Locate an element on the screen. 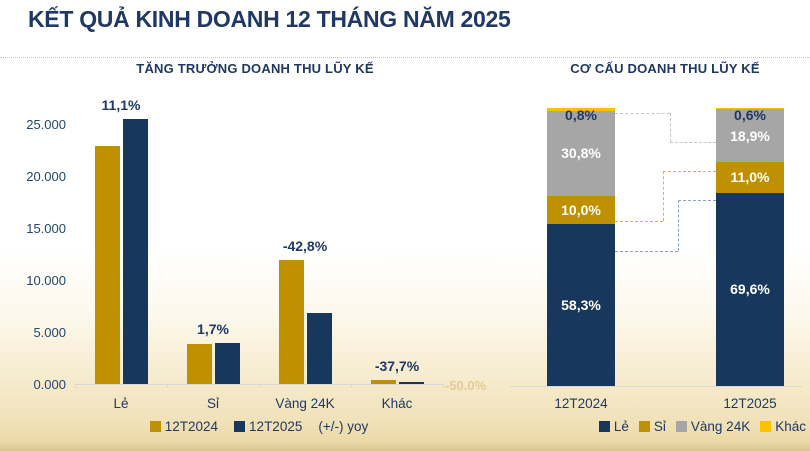 This screenshot has width=810, height=451. structure-segment-Vàng 24K-12T2025 is located at coordinates (750, 135).